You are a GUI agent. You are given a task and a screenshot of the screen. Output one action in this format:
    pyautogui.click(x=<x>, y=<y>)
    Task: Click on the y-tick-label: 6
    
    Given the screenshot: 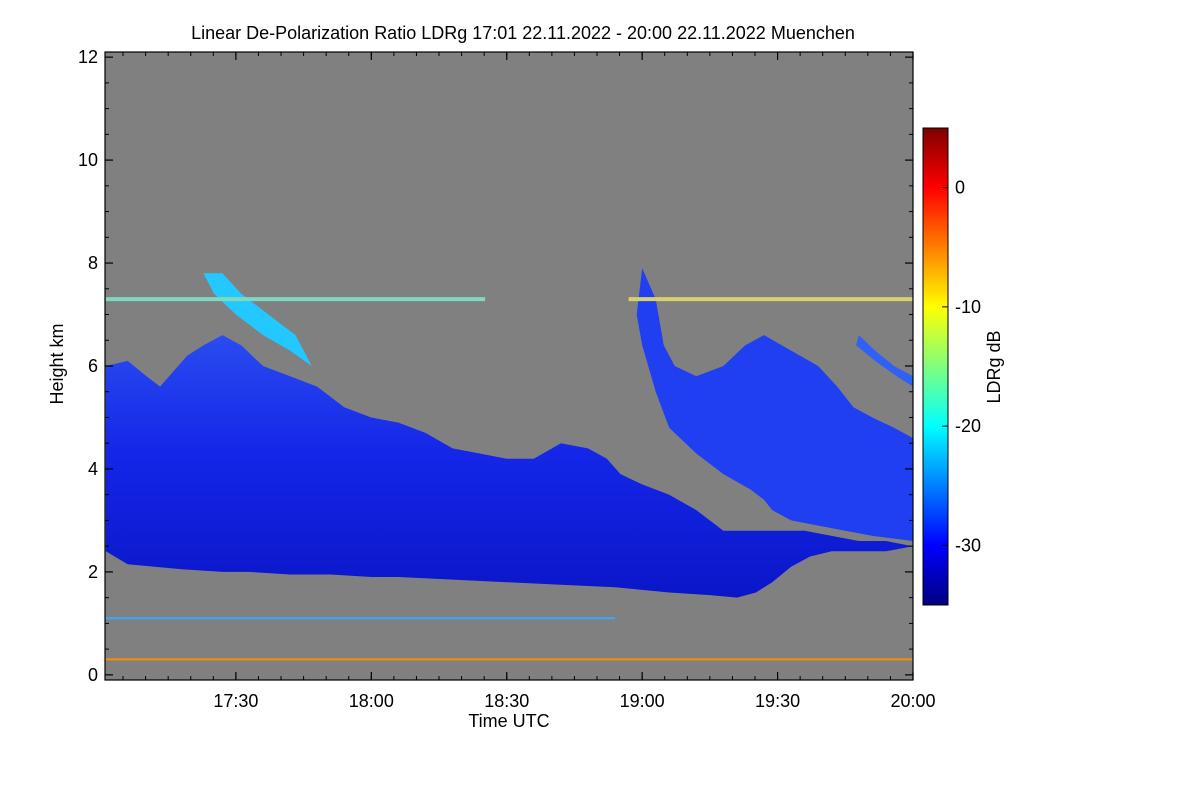 What is the action you would take?
    pyautogui.click(x=93, y=366)
    